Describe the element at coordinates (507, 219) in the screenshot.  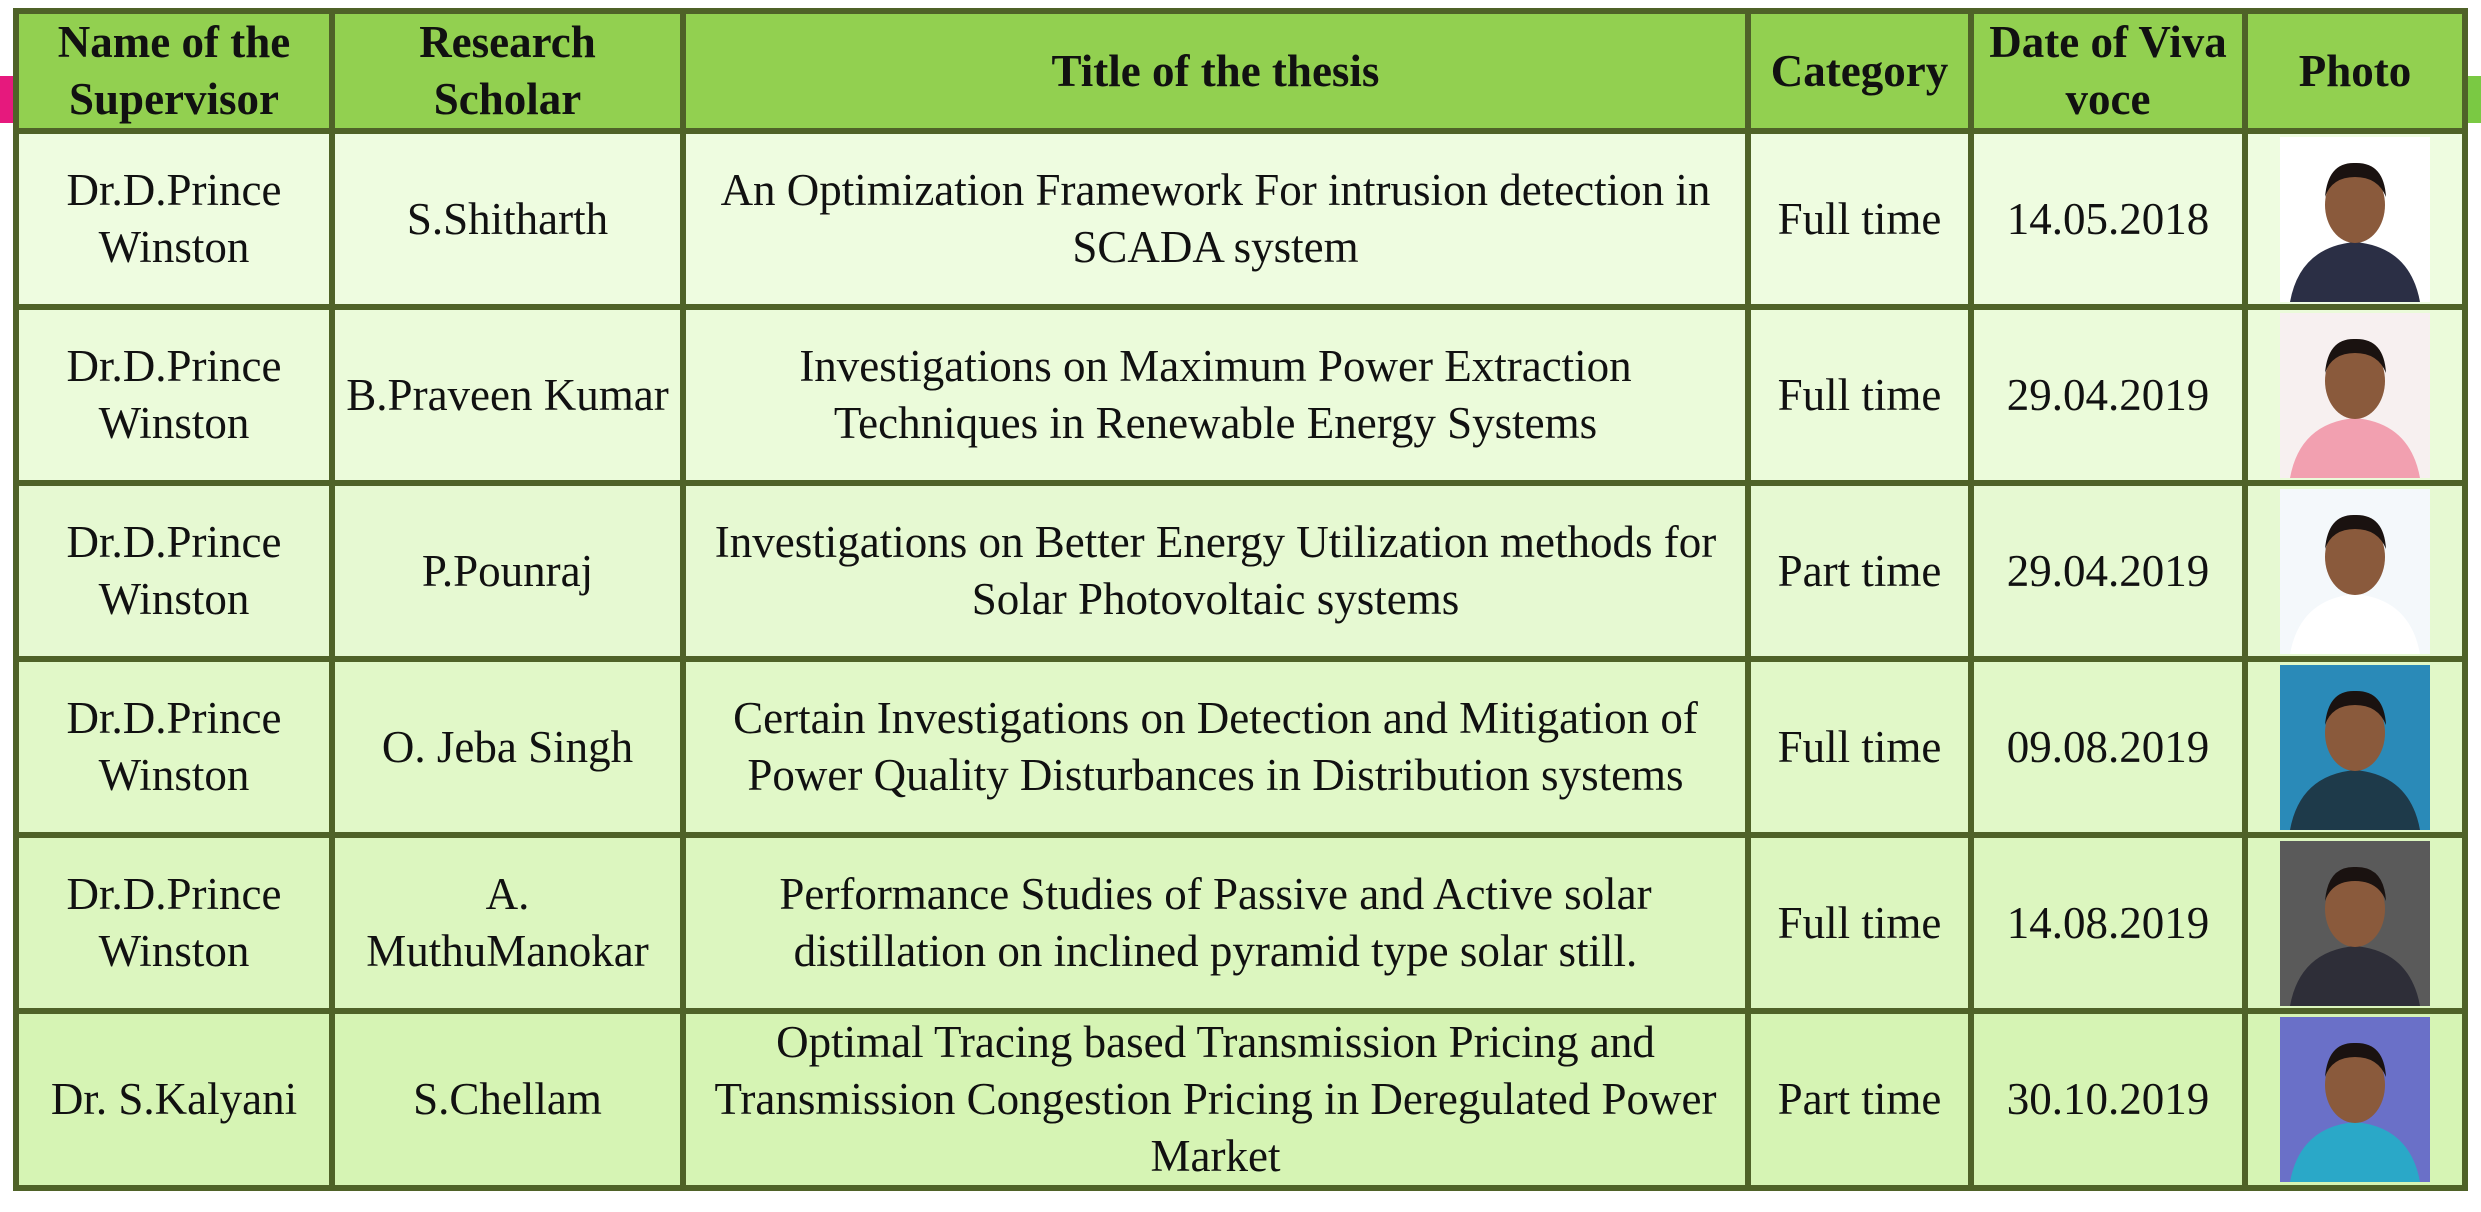
I see `table-cell: S.Shitharth` at that location.